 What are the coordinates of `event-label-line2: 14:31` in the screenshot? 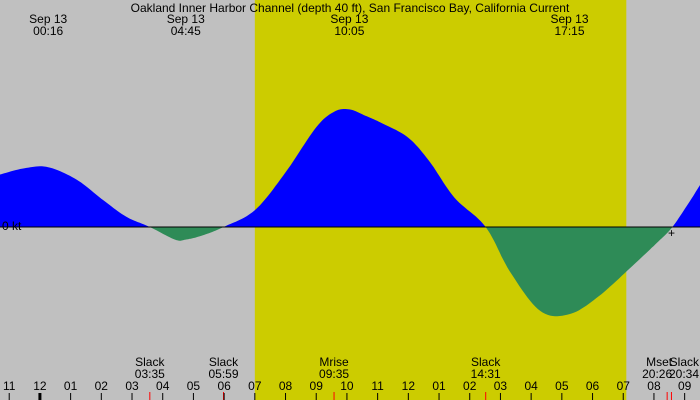 It's located at (486, 374).